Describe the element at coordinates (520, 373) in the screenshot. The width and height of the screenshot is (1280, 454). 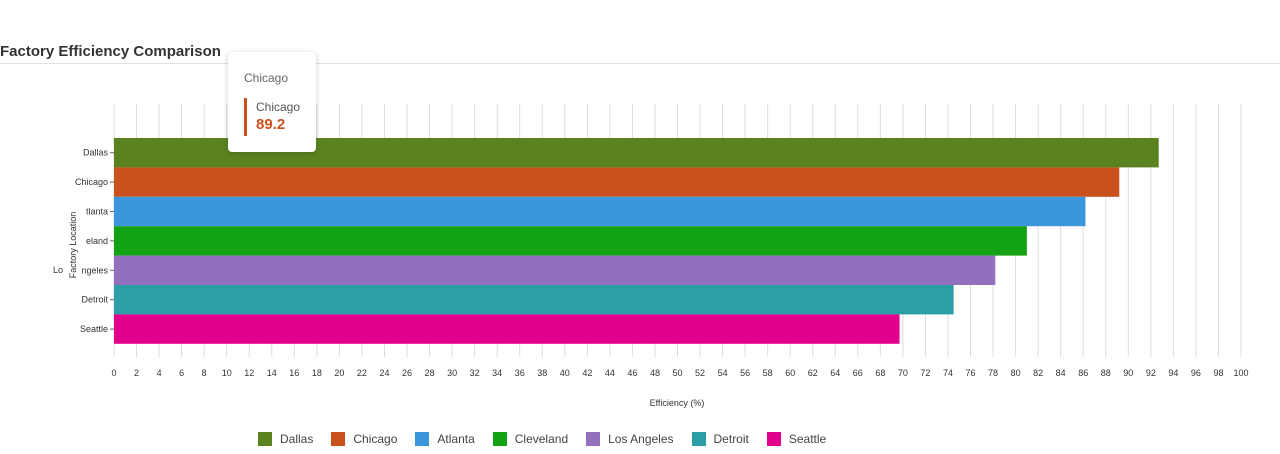
I see `x-tick-label: 36` at that location.